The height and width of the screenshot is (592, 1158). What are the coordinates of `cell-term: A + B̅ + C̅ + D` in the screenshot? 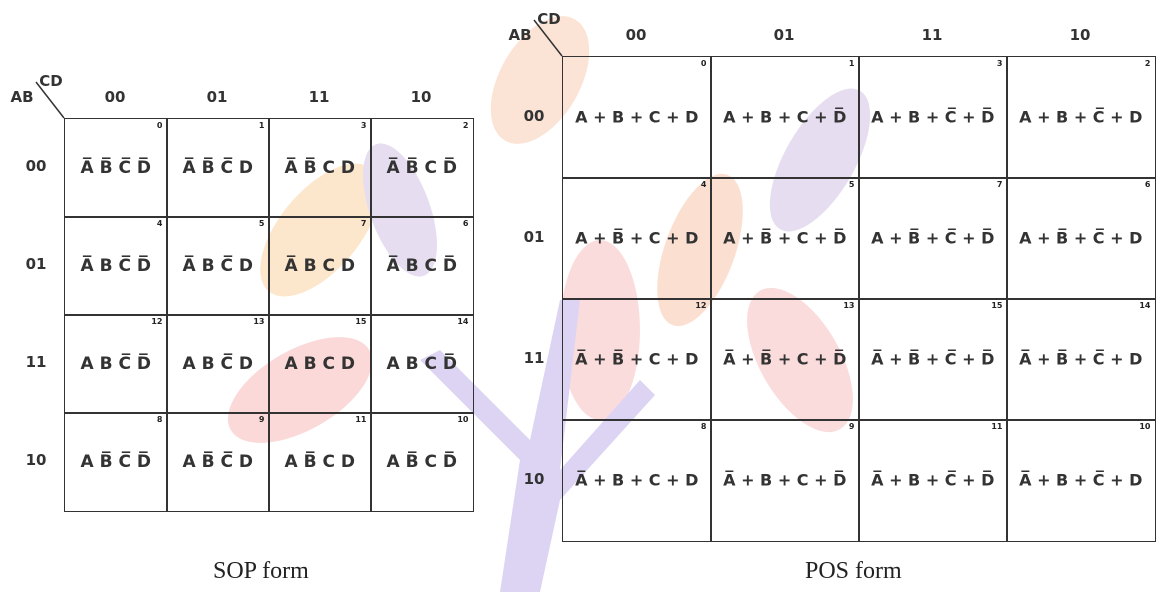 It's located at (1081, 238).